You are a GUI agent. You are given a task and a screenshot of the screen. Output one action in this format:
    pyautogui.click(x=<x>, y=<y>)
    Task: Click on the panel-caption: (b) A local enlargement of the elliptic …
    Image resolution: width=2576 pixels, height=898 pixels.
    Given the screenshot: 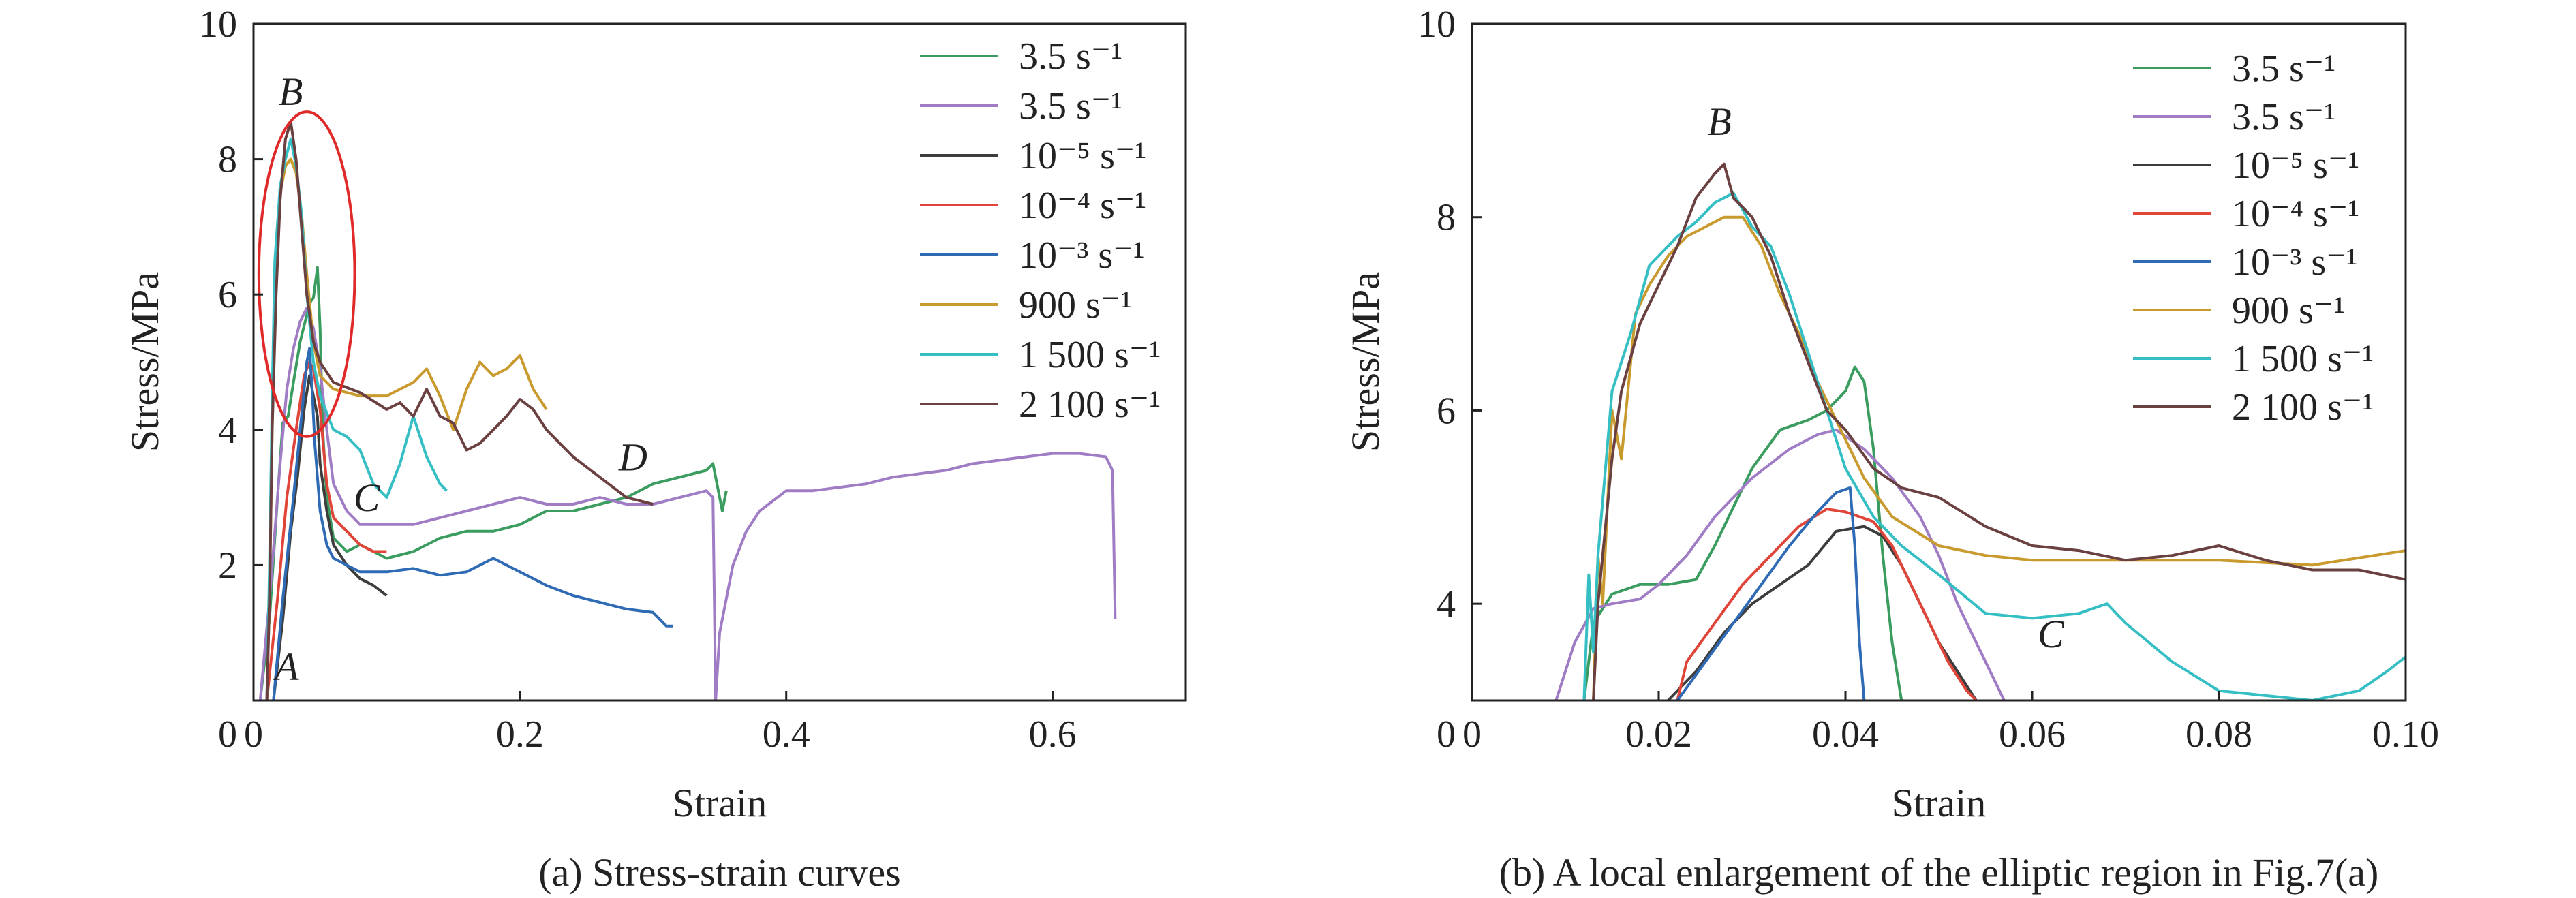 What is the action you would take?
    pyautogui.click(x=1939, y=872)
    